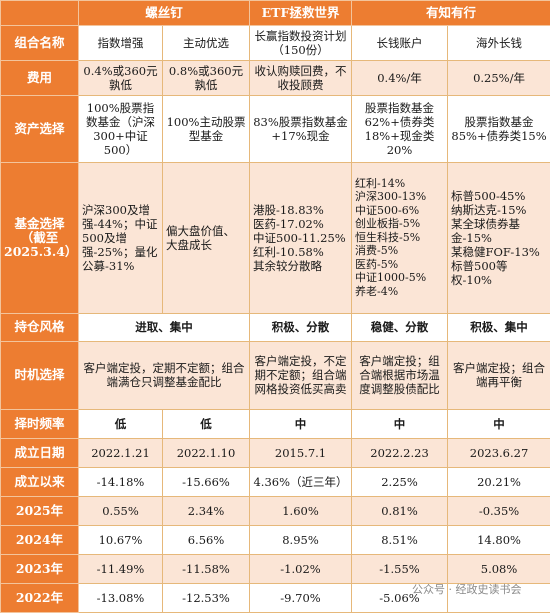 The image size is (550, 613). What do you see at coordinates (400, 597) in the screenshot?
I see `table-cell: -5.06%` at bounding box center [400, 597].